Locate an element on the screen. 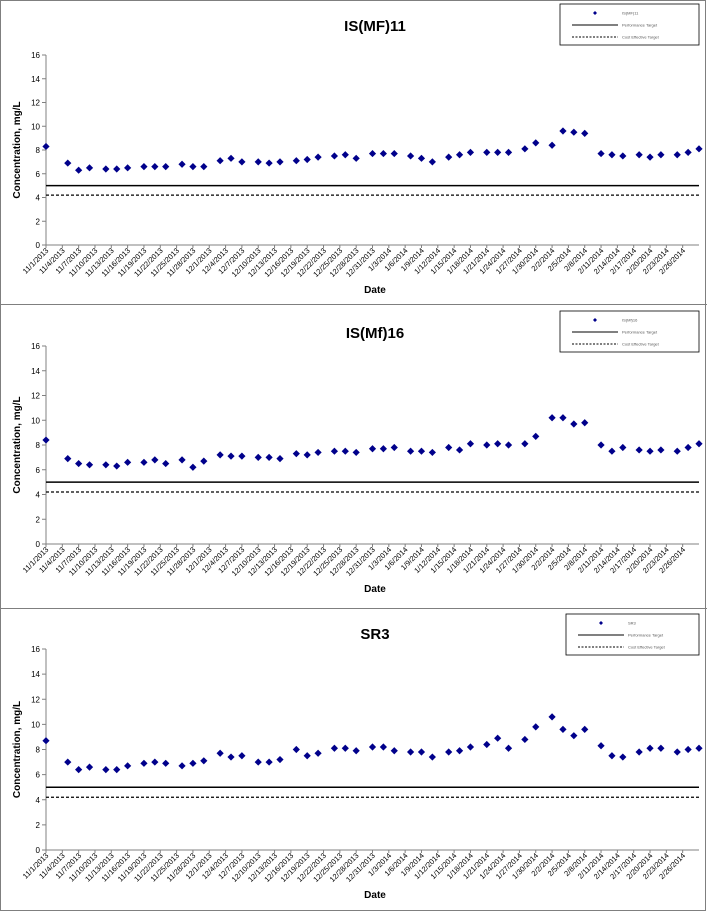 The image size is (707, 916). legend-label: Performance Target is located at coordinates (640, 332).